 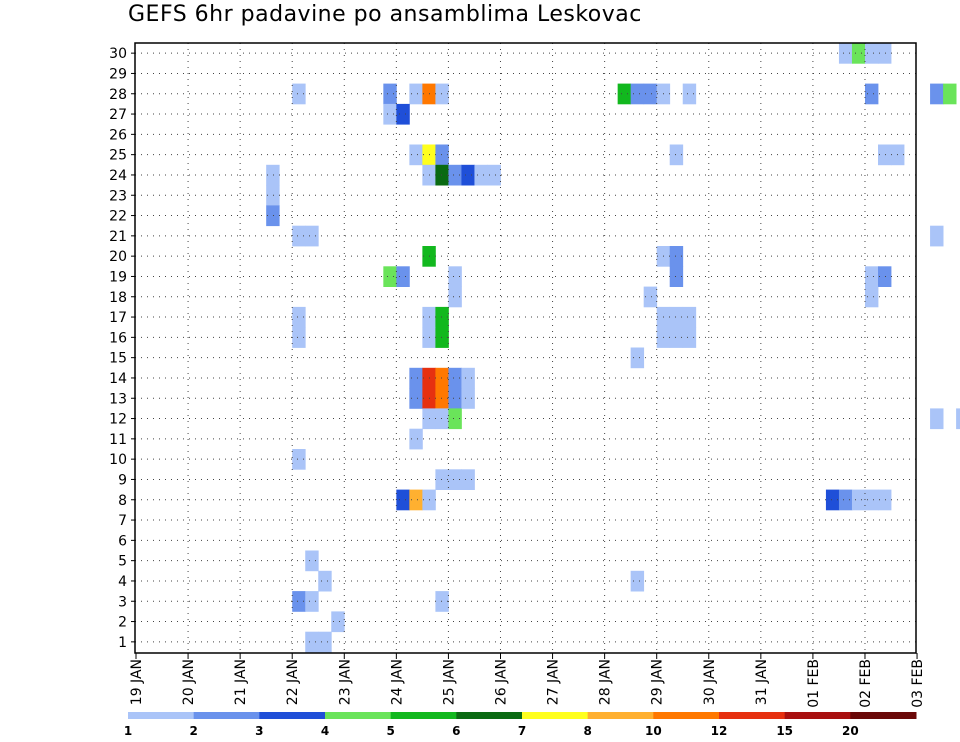 What do you see at coordinates (128, 731) in the screenshot?
I see `colorbar-label: 1` at bounding box center [128, 731].